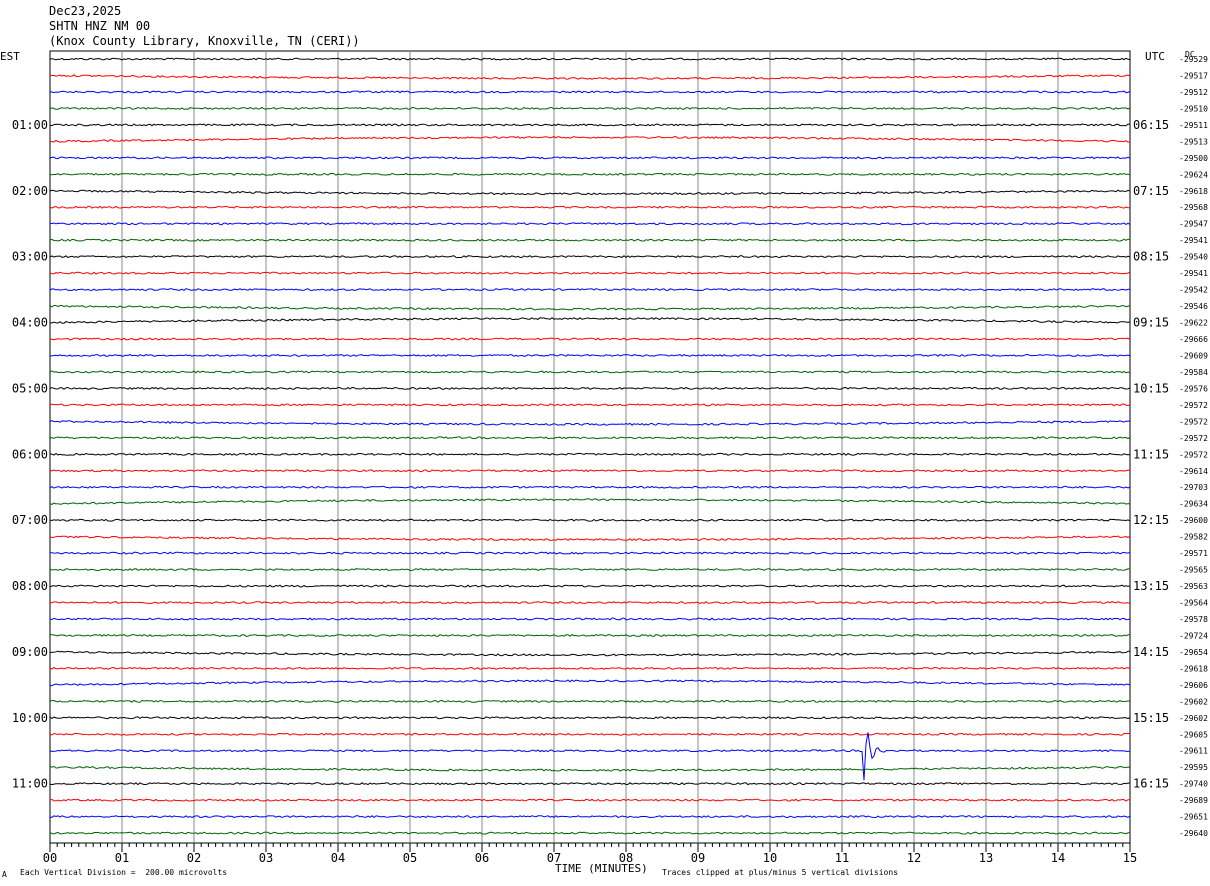  What do you see at coordinates (10, 56) in the screenshot?
I see `left-timezone-label: EST` at bounding box center [10, 56].